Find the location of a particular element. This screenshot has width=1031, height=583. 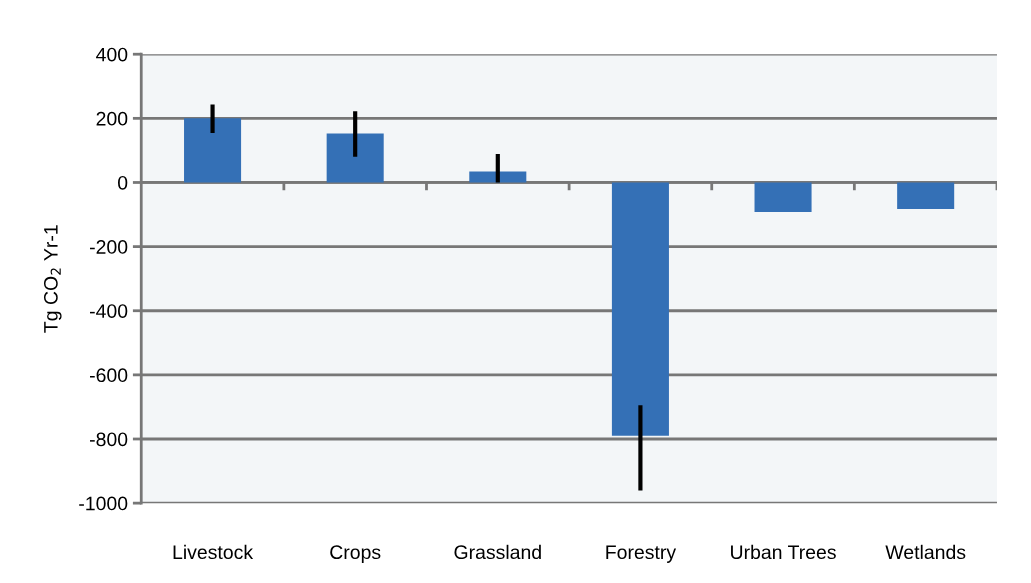

y-axis-title: Tg CO$_{2}$ Yr-1 is located at coordinates (52, 279).